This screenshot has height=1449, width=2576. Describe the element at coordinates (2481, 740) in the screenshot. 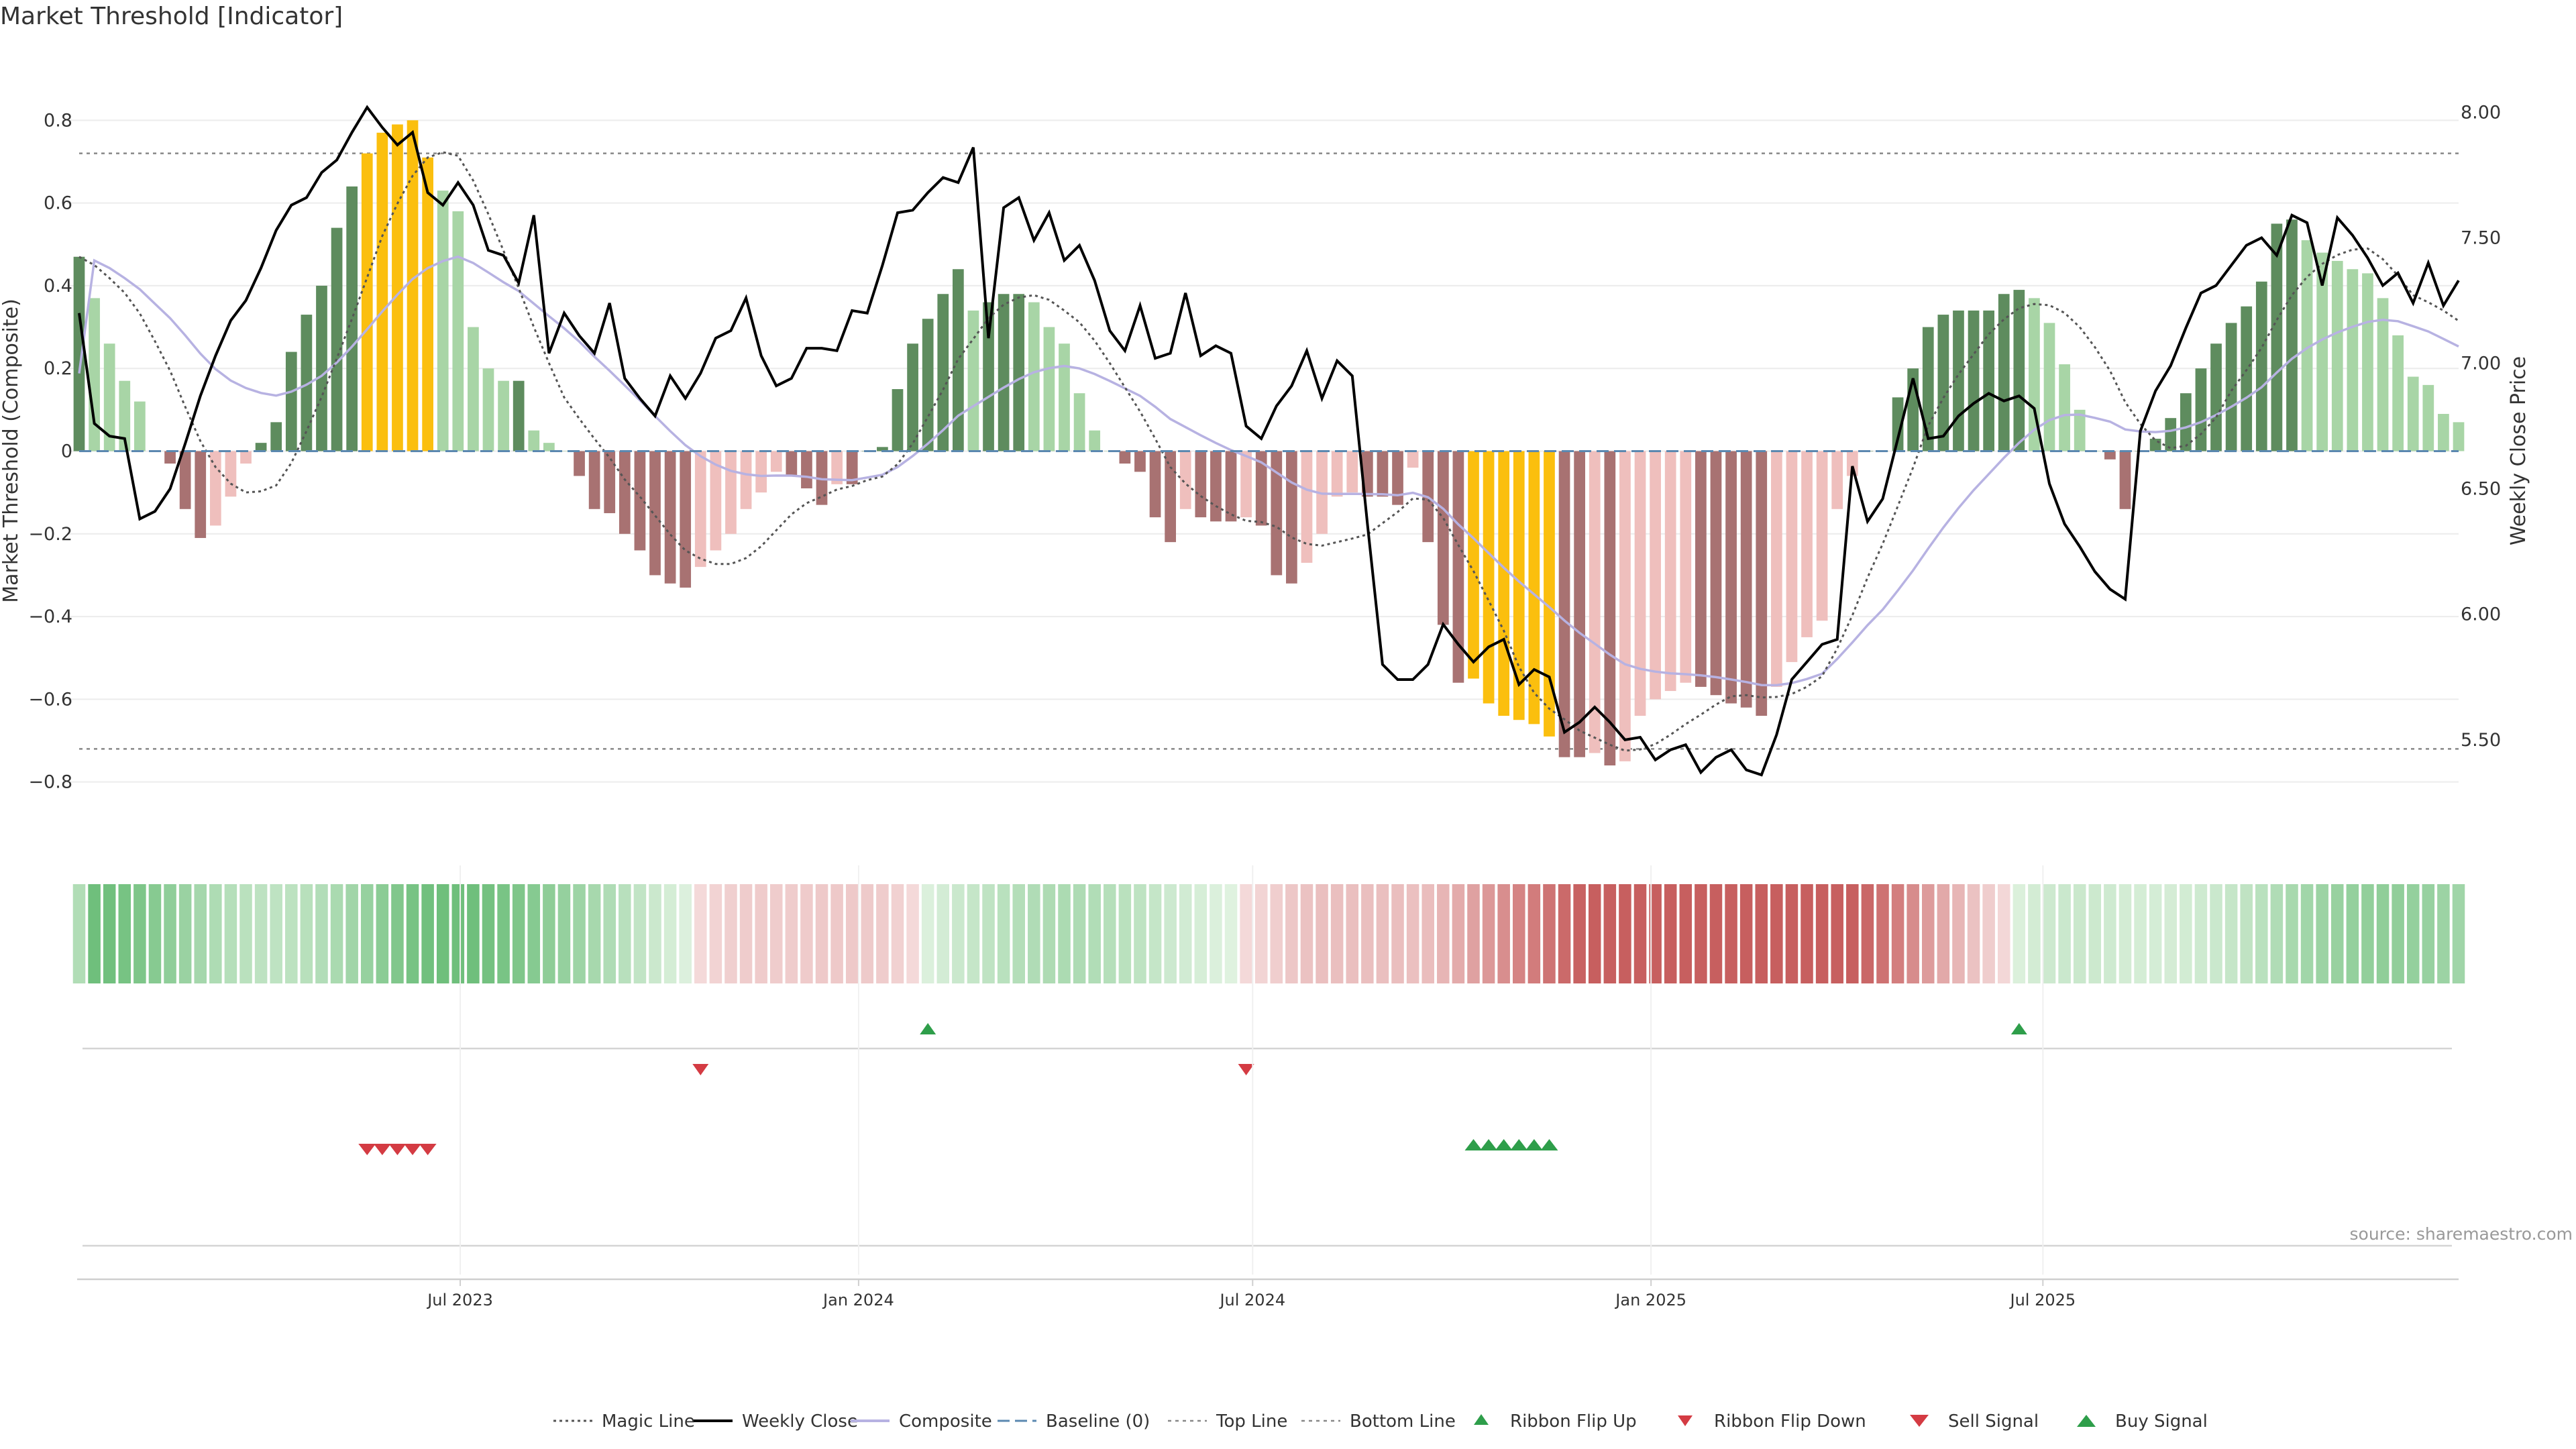

I see `right-tick-label: 5.50` at that location.